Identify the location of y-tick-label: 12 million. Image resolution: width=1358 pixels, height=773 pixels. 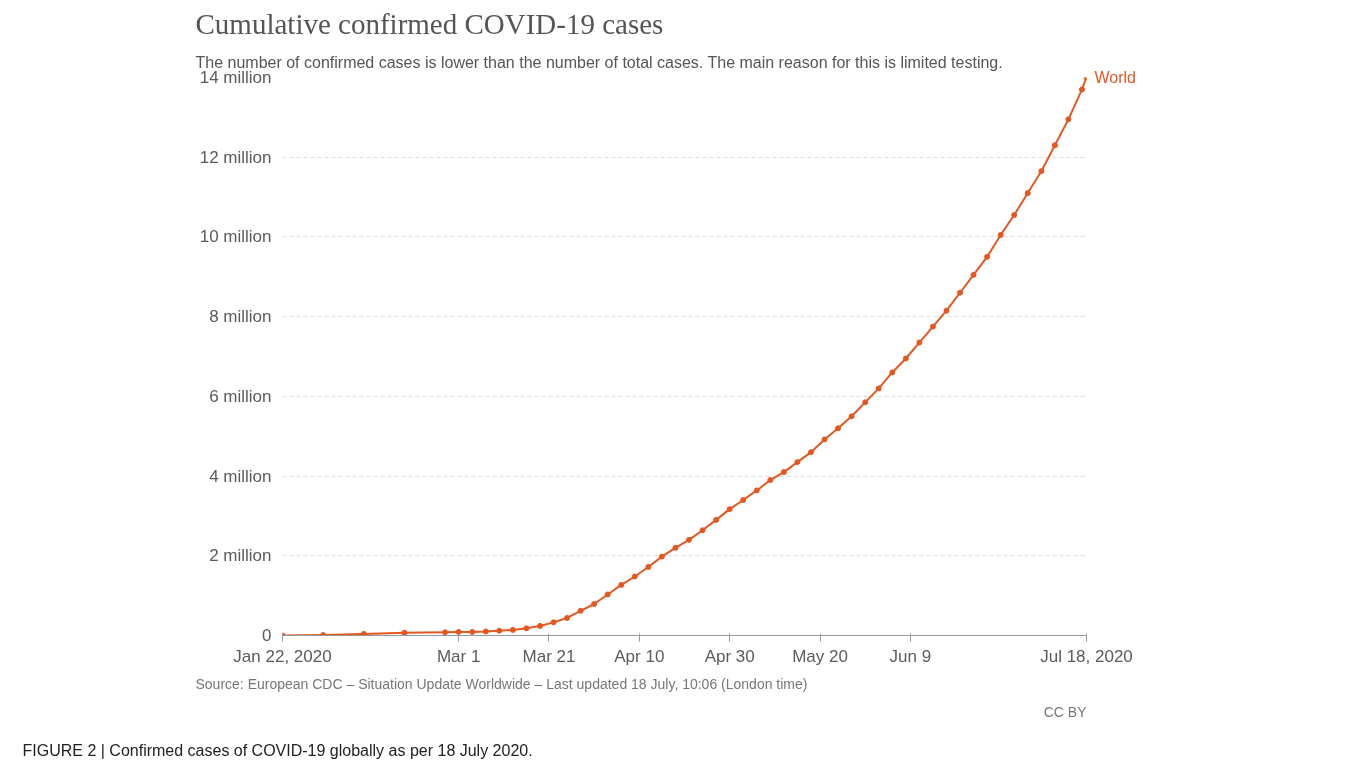
(235, 157).